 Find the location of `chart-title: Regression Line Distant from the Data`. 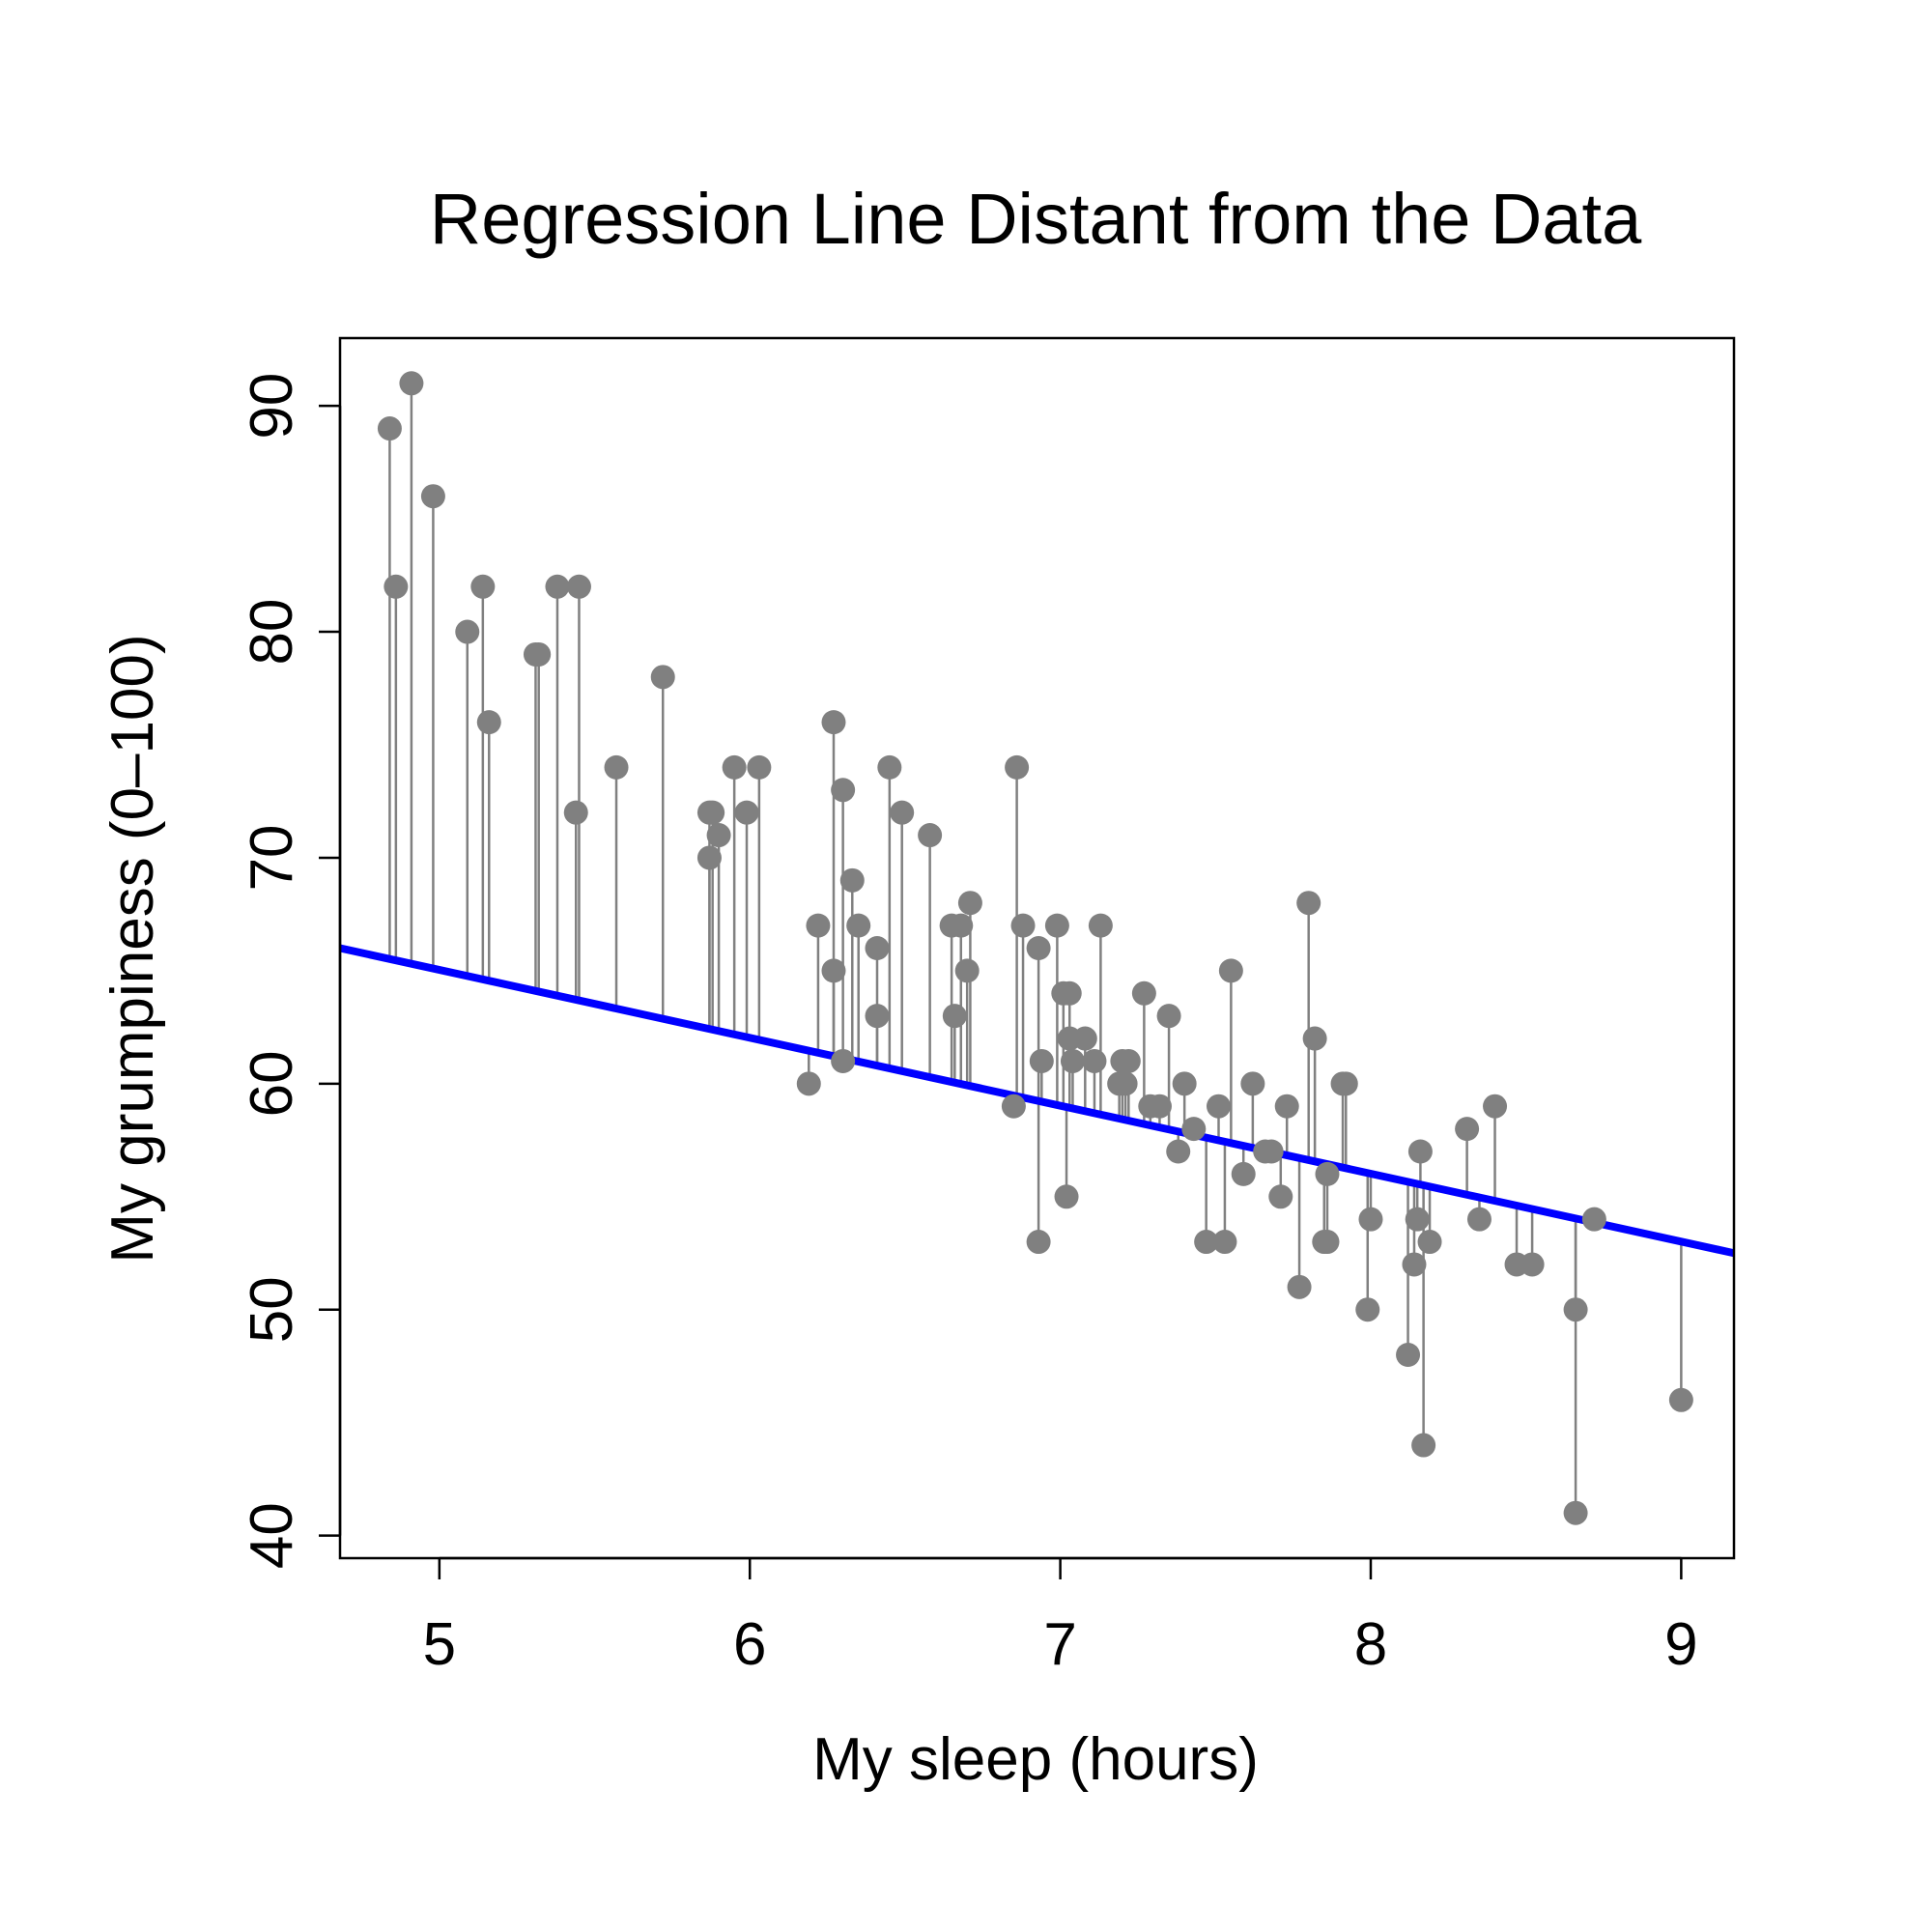

chart-title: Regression Line Distant from the Data is located at coordinates (1036, 219).